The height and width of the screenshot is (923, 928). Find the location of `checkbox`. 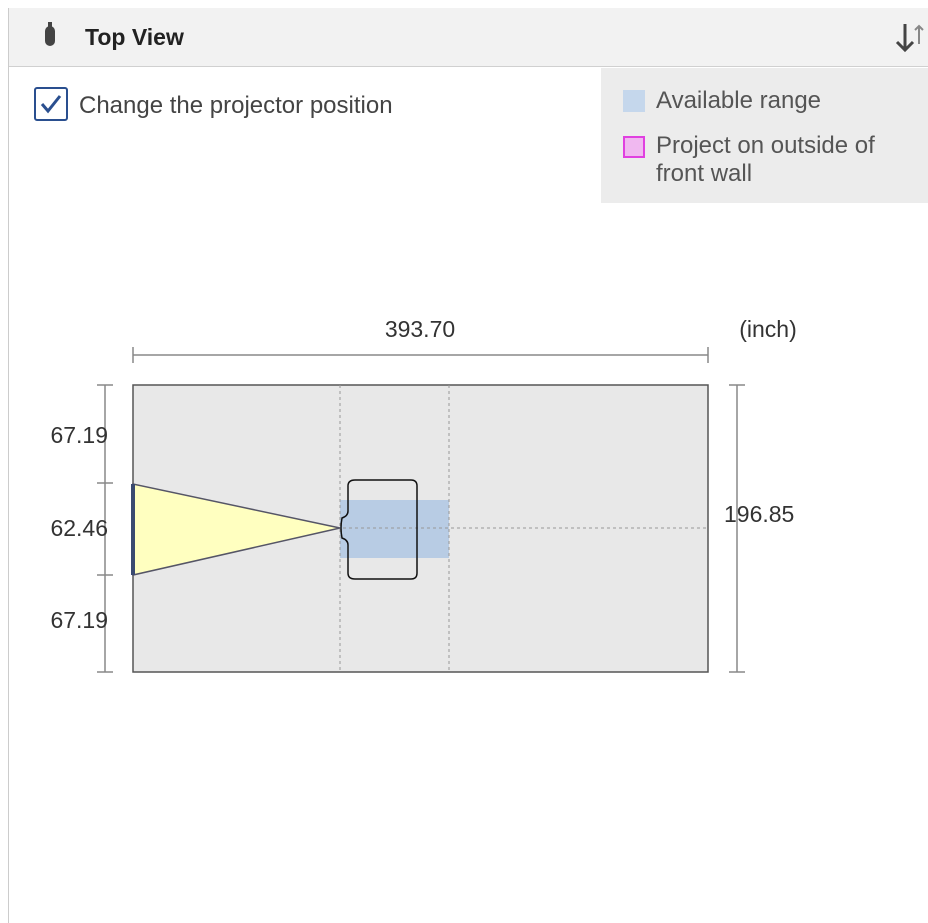

checkbox is located at coordinates (51, 104).